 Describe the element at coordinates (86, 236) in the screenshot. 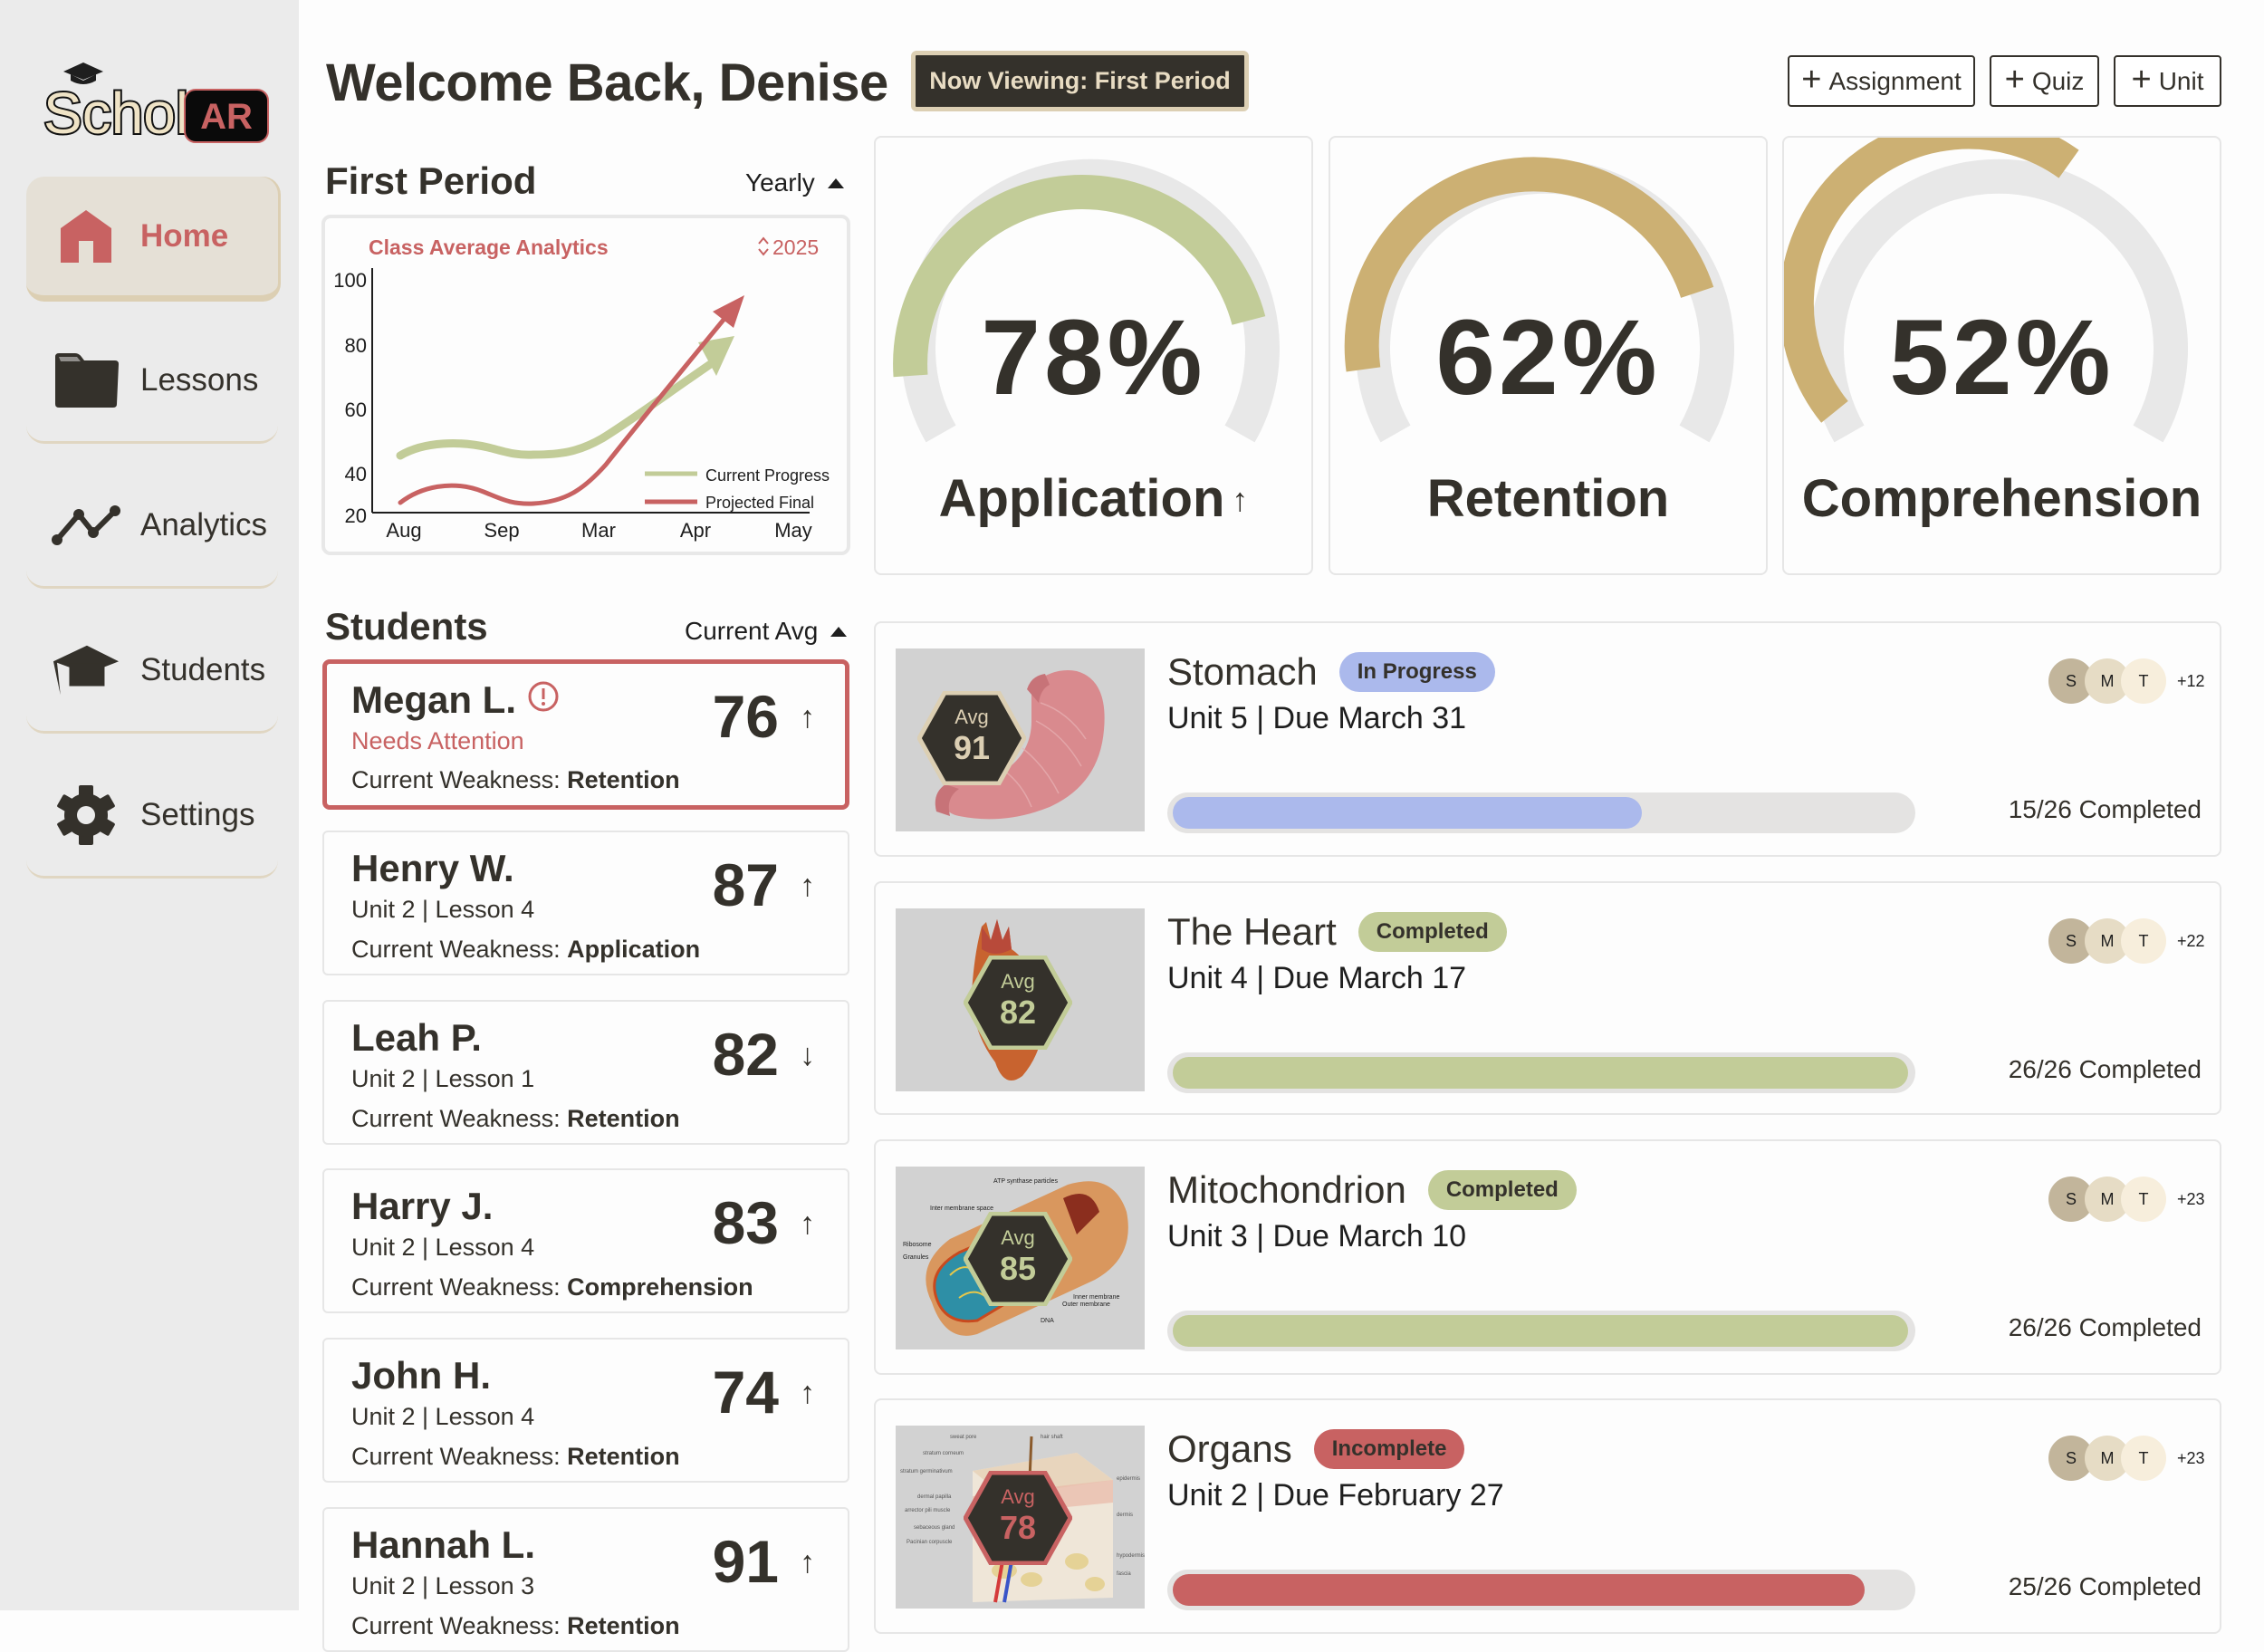

I see `home-icon` at that location.